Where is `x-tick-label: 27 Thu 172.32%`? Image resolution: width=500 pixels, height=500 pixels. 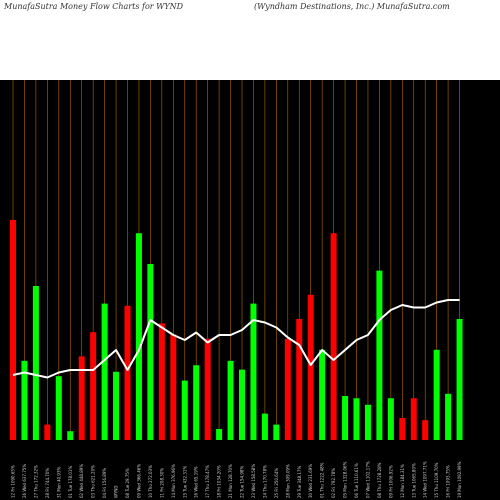
x-tick-label: 27 Thu 172.32% is located at coordinates (35, 481).